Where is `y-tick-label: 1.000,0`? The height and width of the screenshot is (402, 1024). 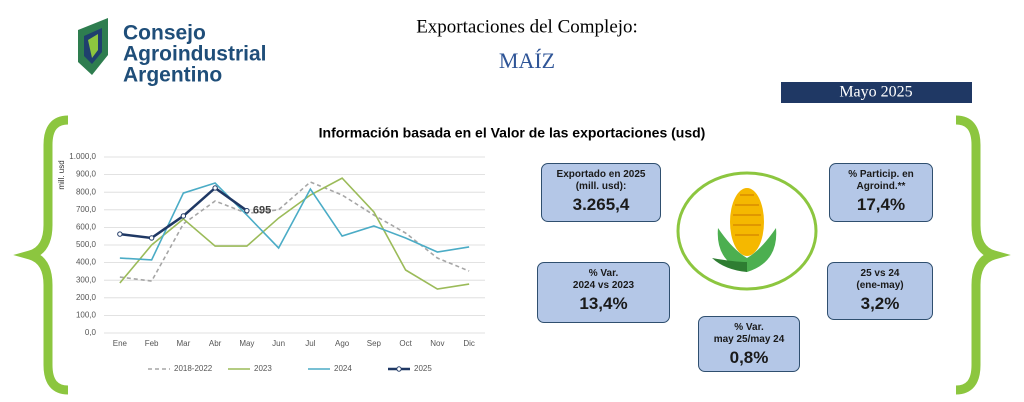 y-tick-label: 1.000,0 is located at coordinates (82, 156).